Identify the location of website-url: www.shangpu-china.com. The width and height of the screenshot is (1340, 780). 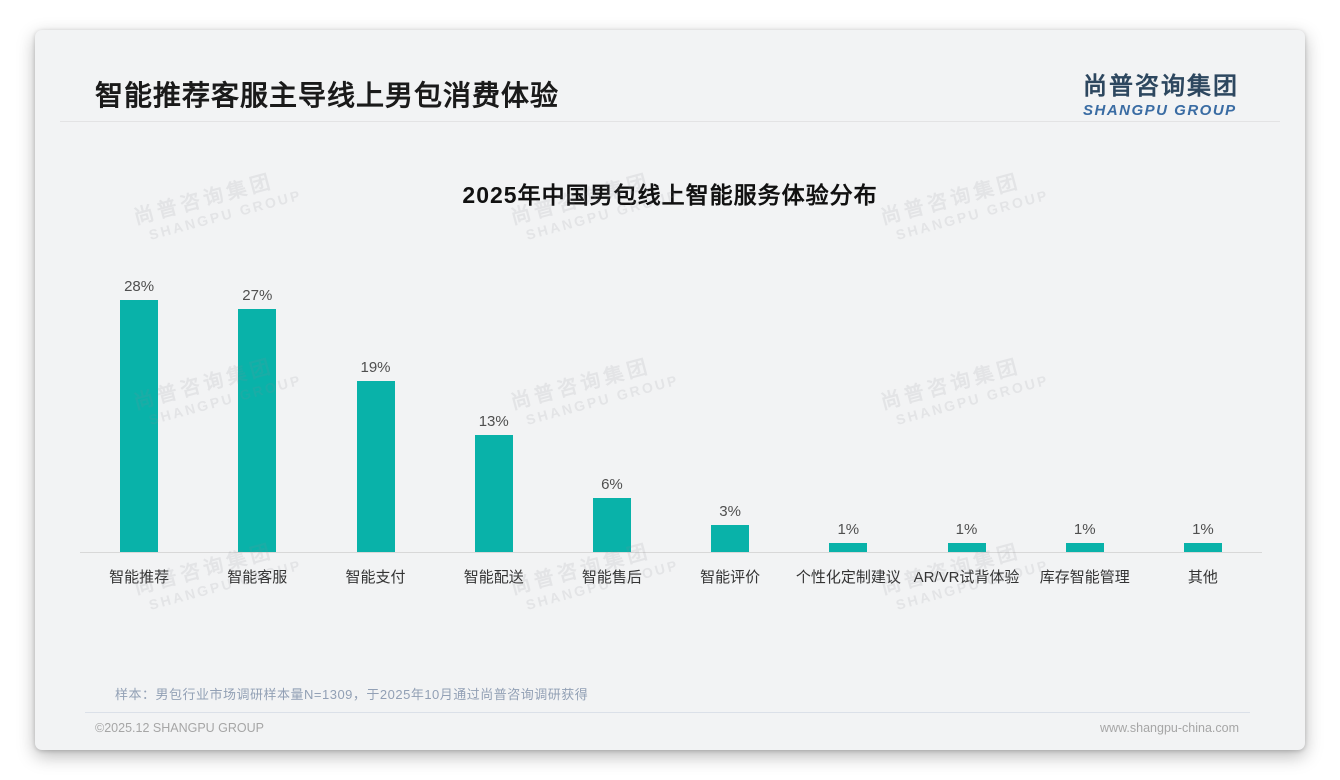
(1169, 728).